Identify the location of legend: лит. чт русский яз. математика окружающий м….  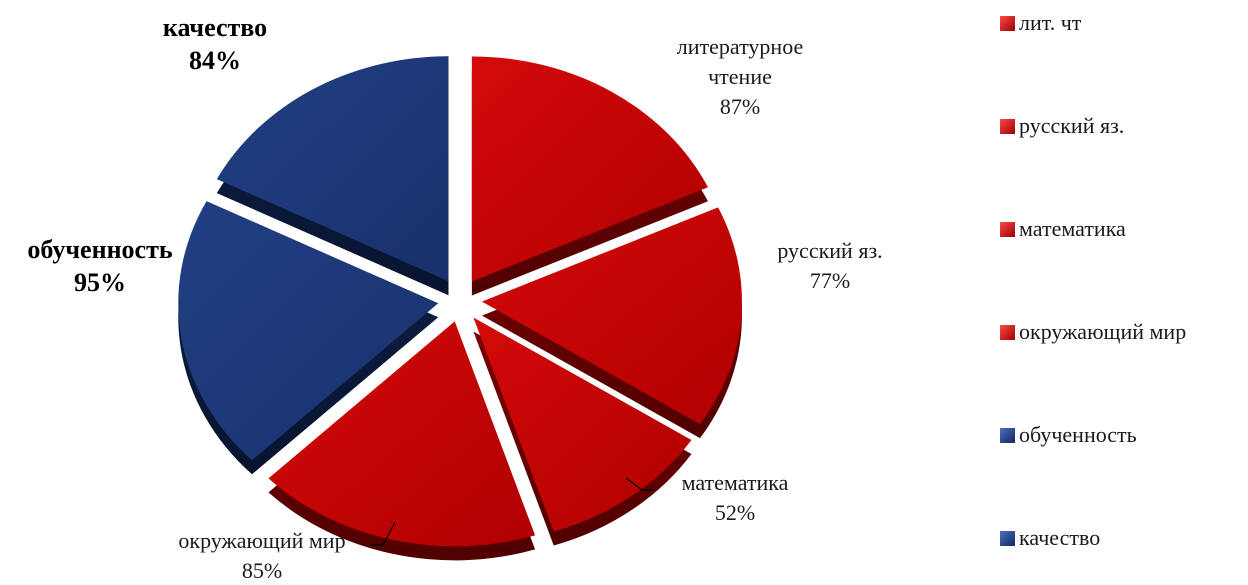
(1093, 280).